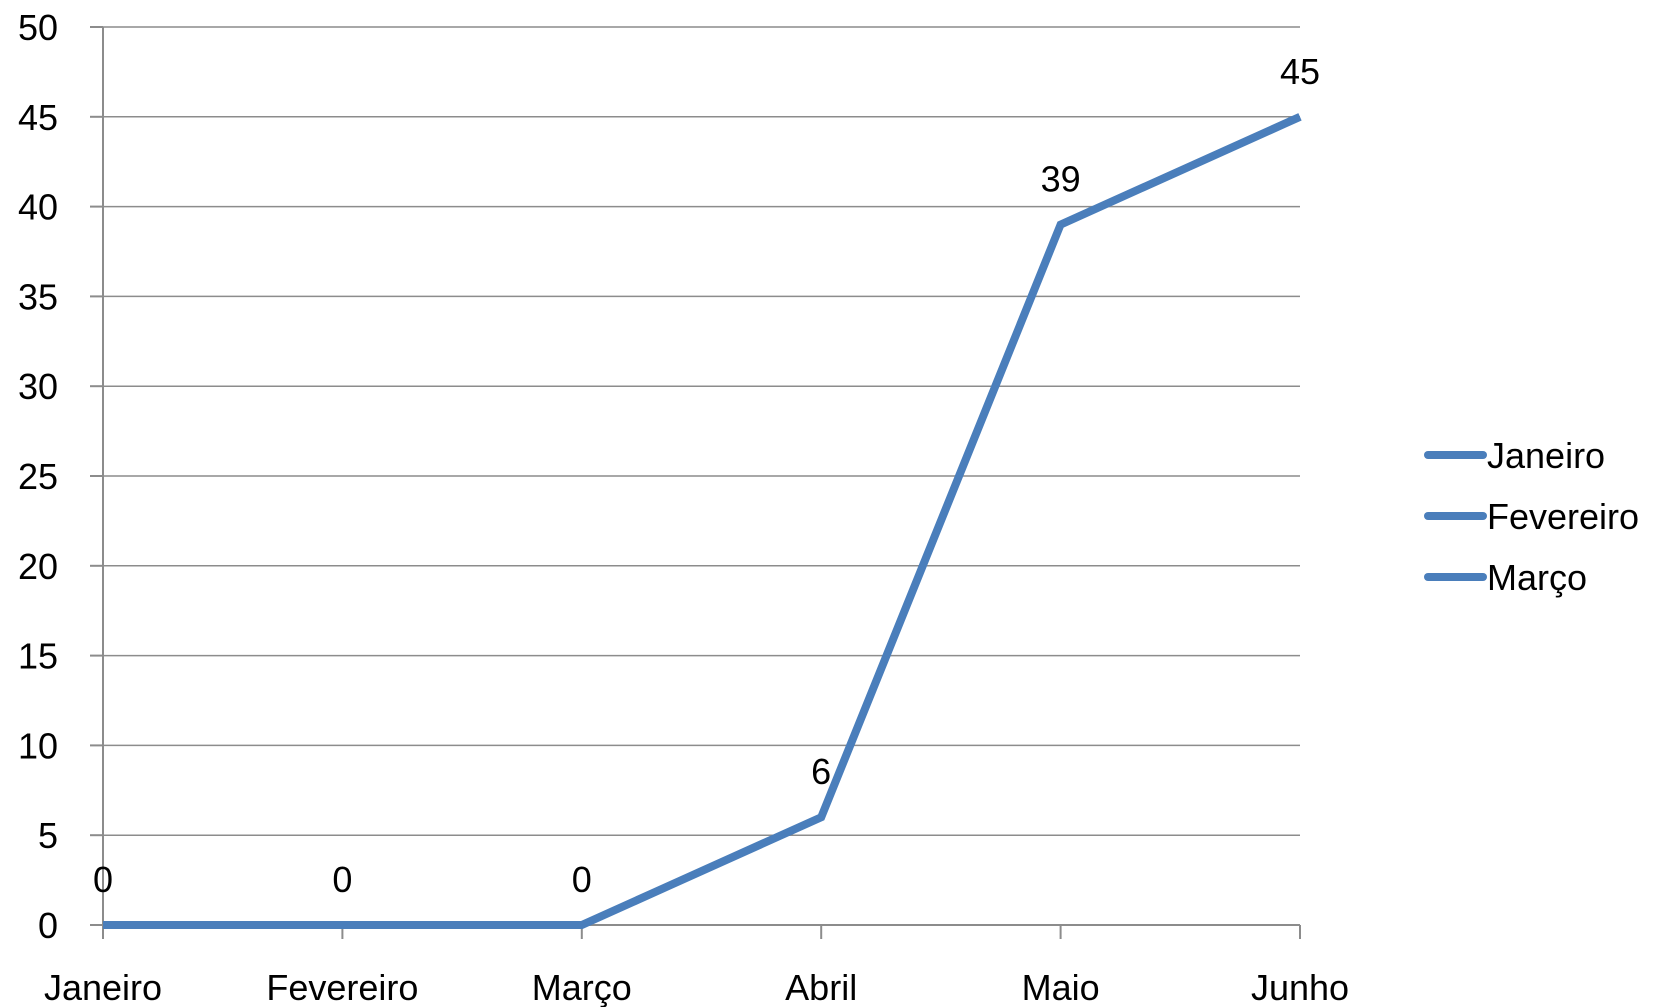  I want to click on legend-label: Janeiro, so click(1546, 455).